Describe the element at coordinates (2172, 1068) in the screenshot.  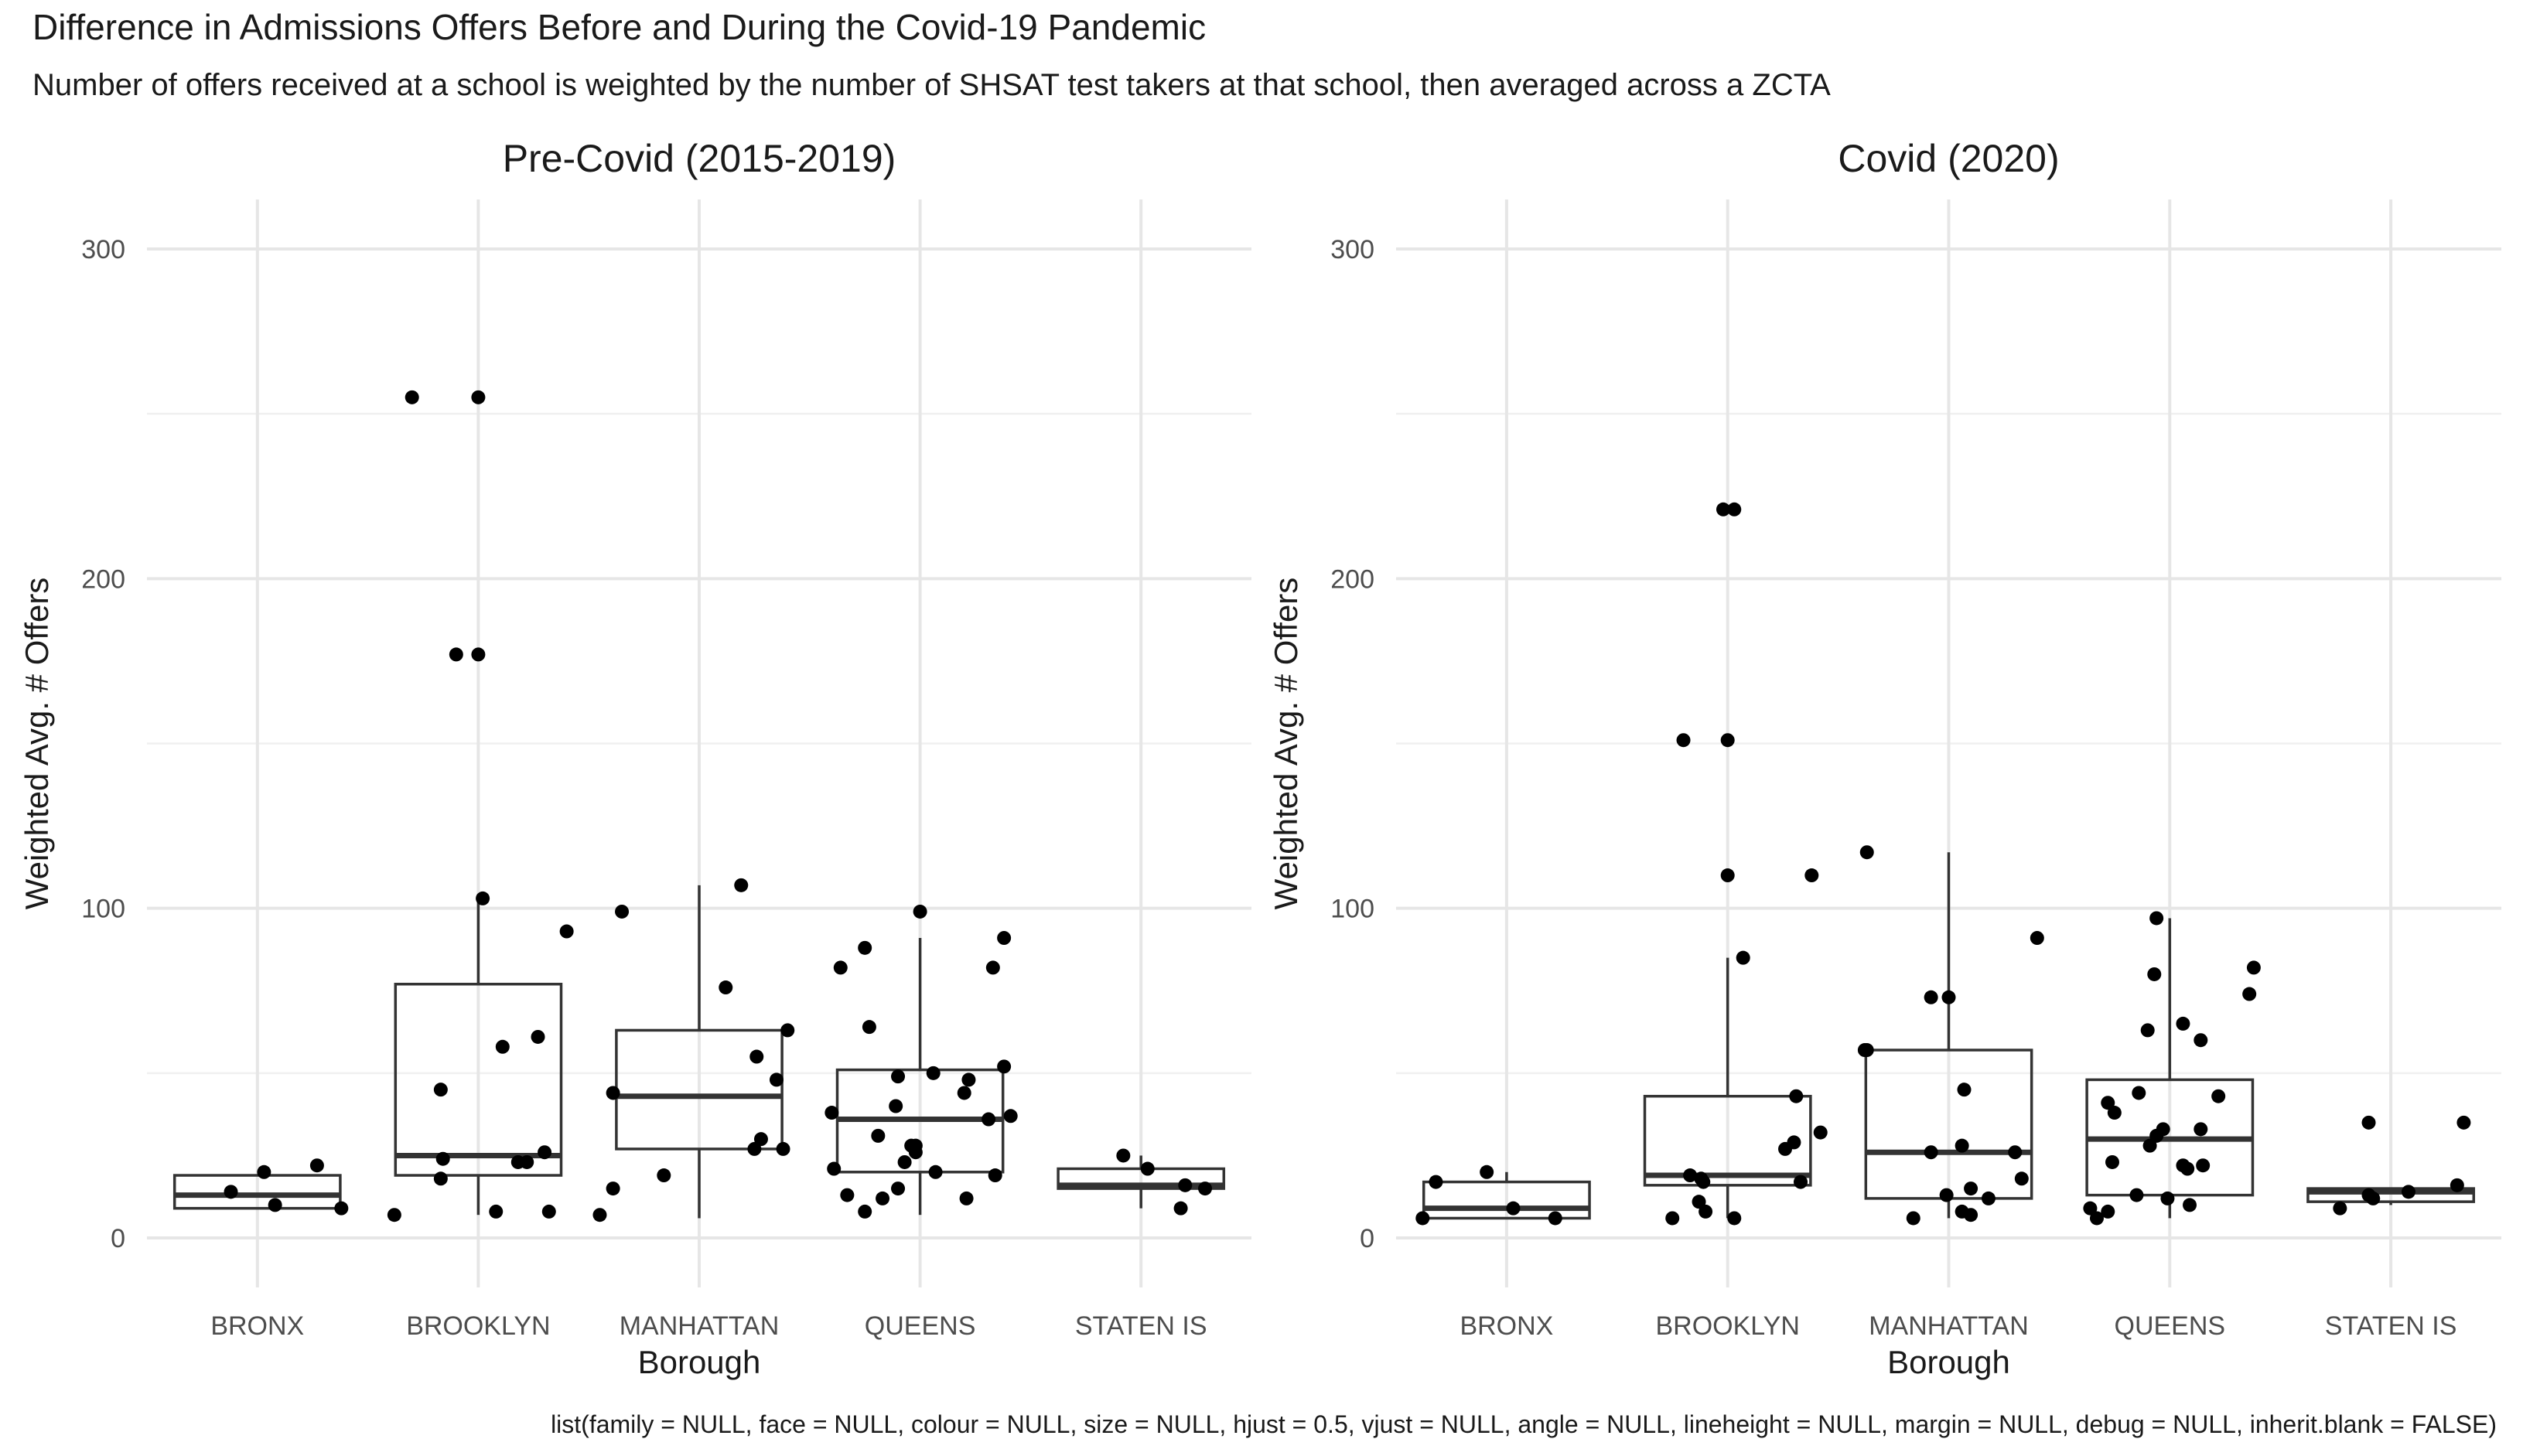
I see `points-queens` at that location.